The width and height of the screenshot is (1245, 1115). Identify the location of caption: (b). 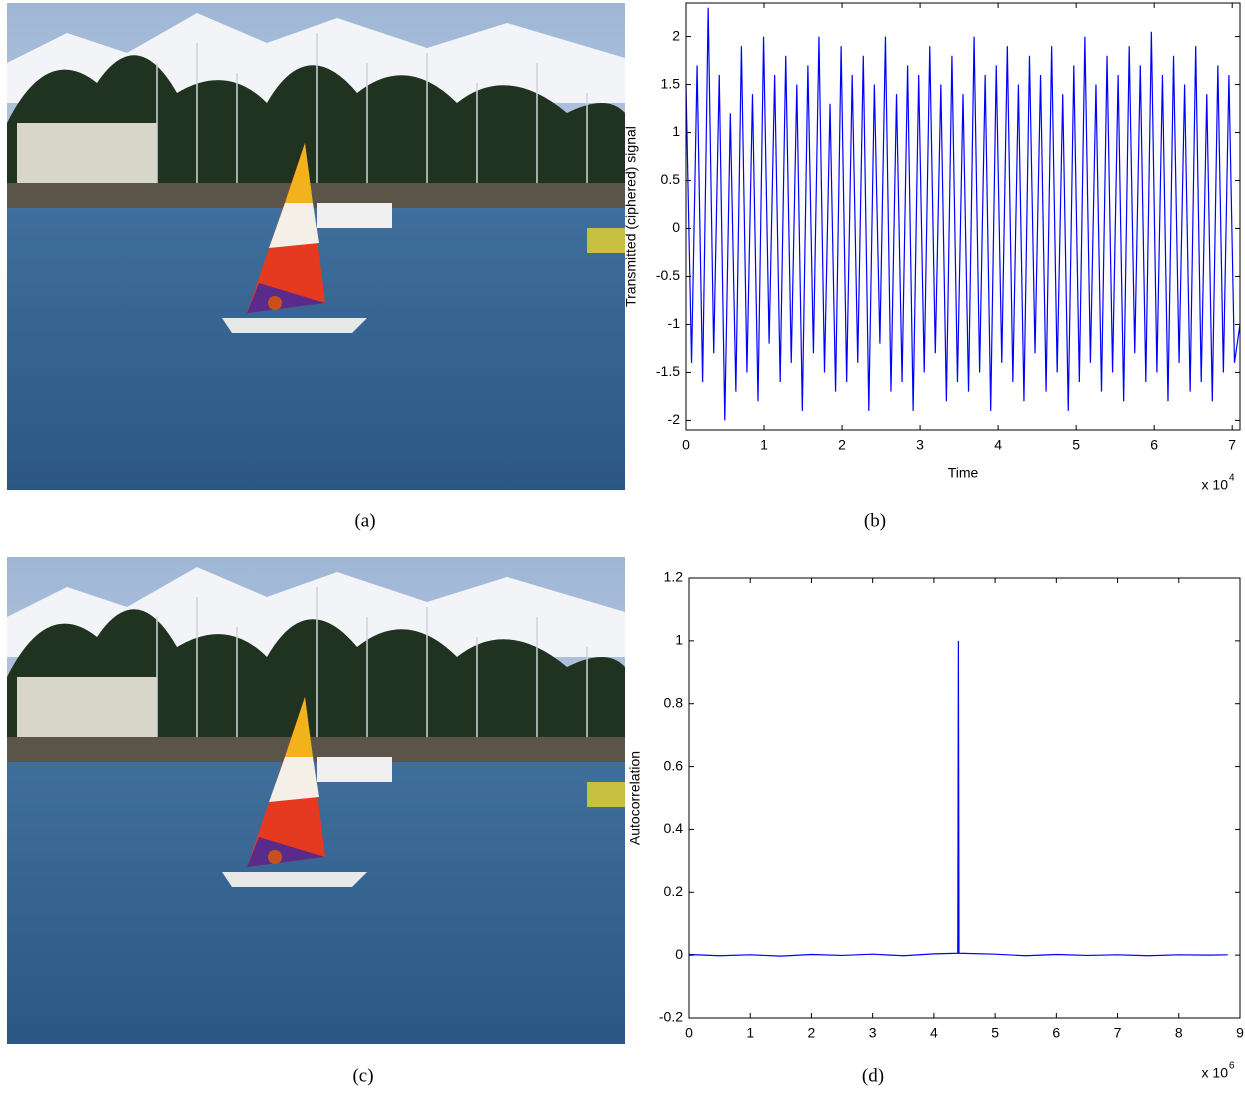
(875, 520).